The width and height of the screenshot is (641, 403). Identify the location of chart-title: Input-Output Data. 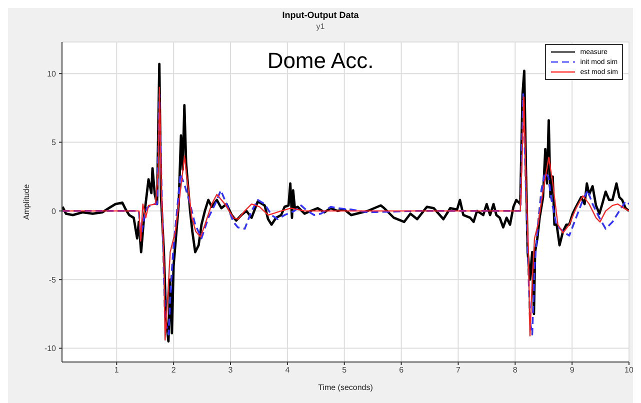
(320, 15).